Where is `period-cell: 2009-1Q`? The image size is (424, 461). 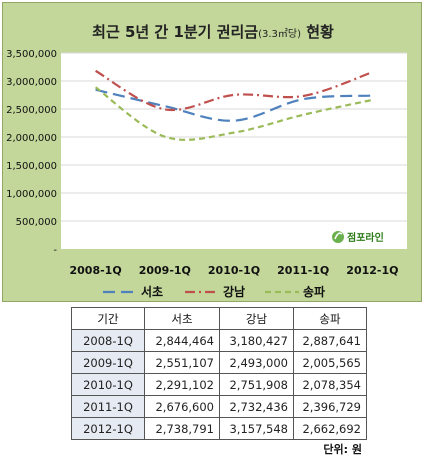
period-cell: 2009-1Q is located at coordinates (108, 362).